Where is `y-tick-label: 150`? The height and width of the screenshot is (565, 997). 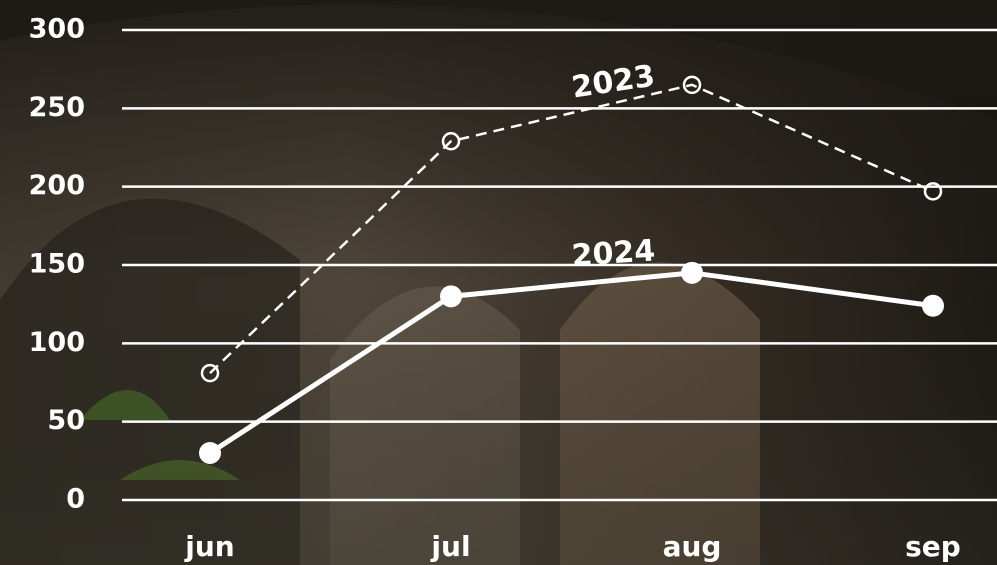
y-tick-label: 150 is located at coordinates (57, 264).